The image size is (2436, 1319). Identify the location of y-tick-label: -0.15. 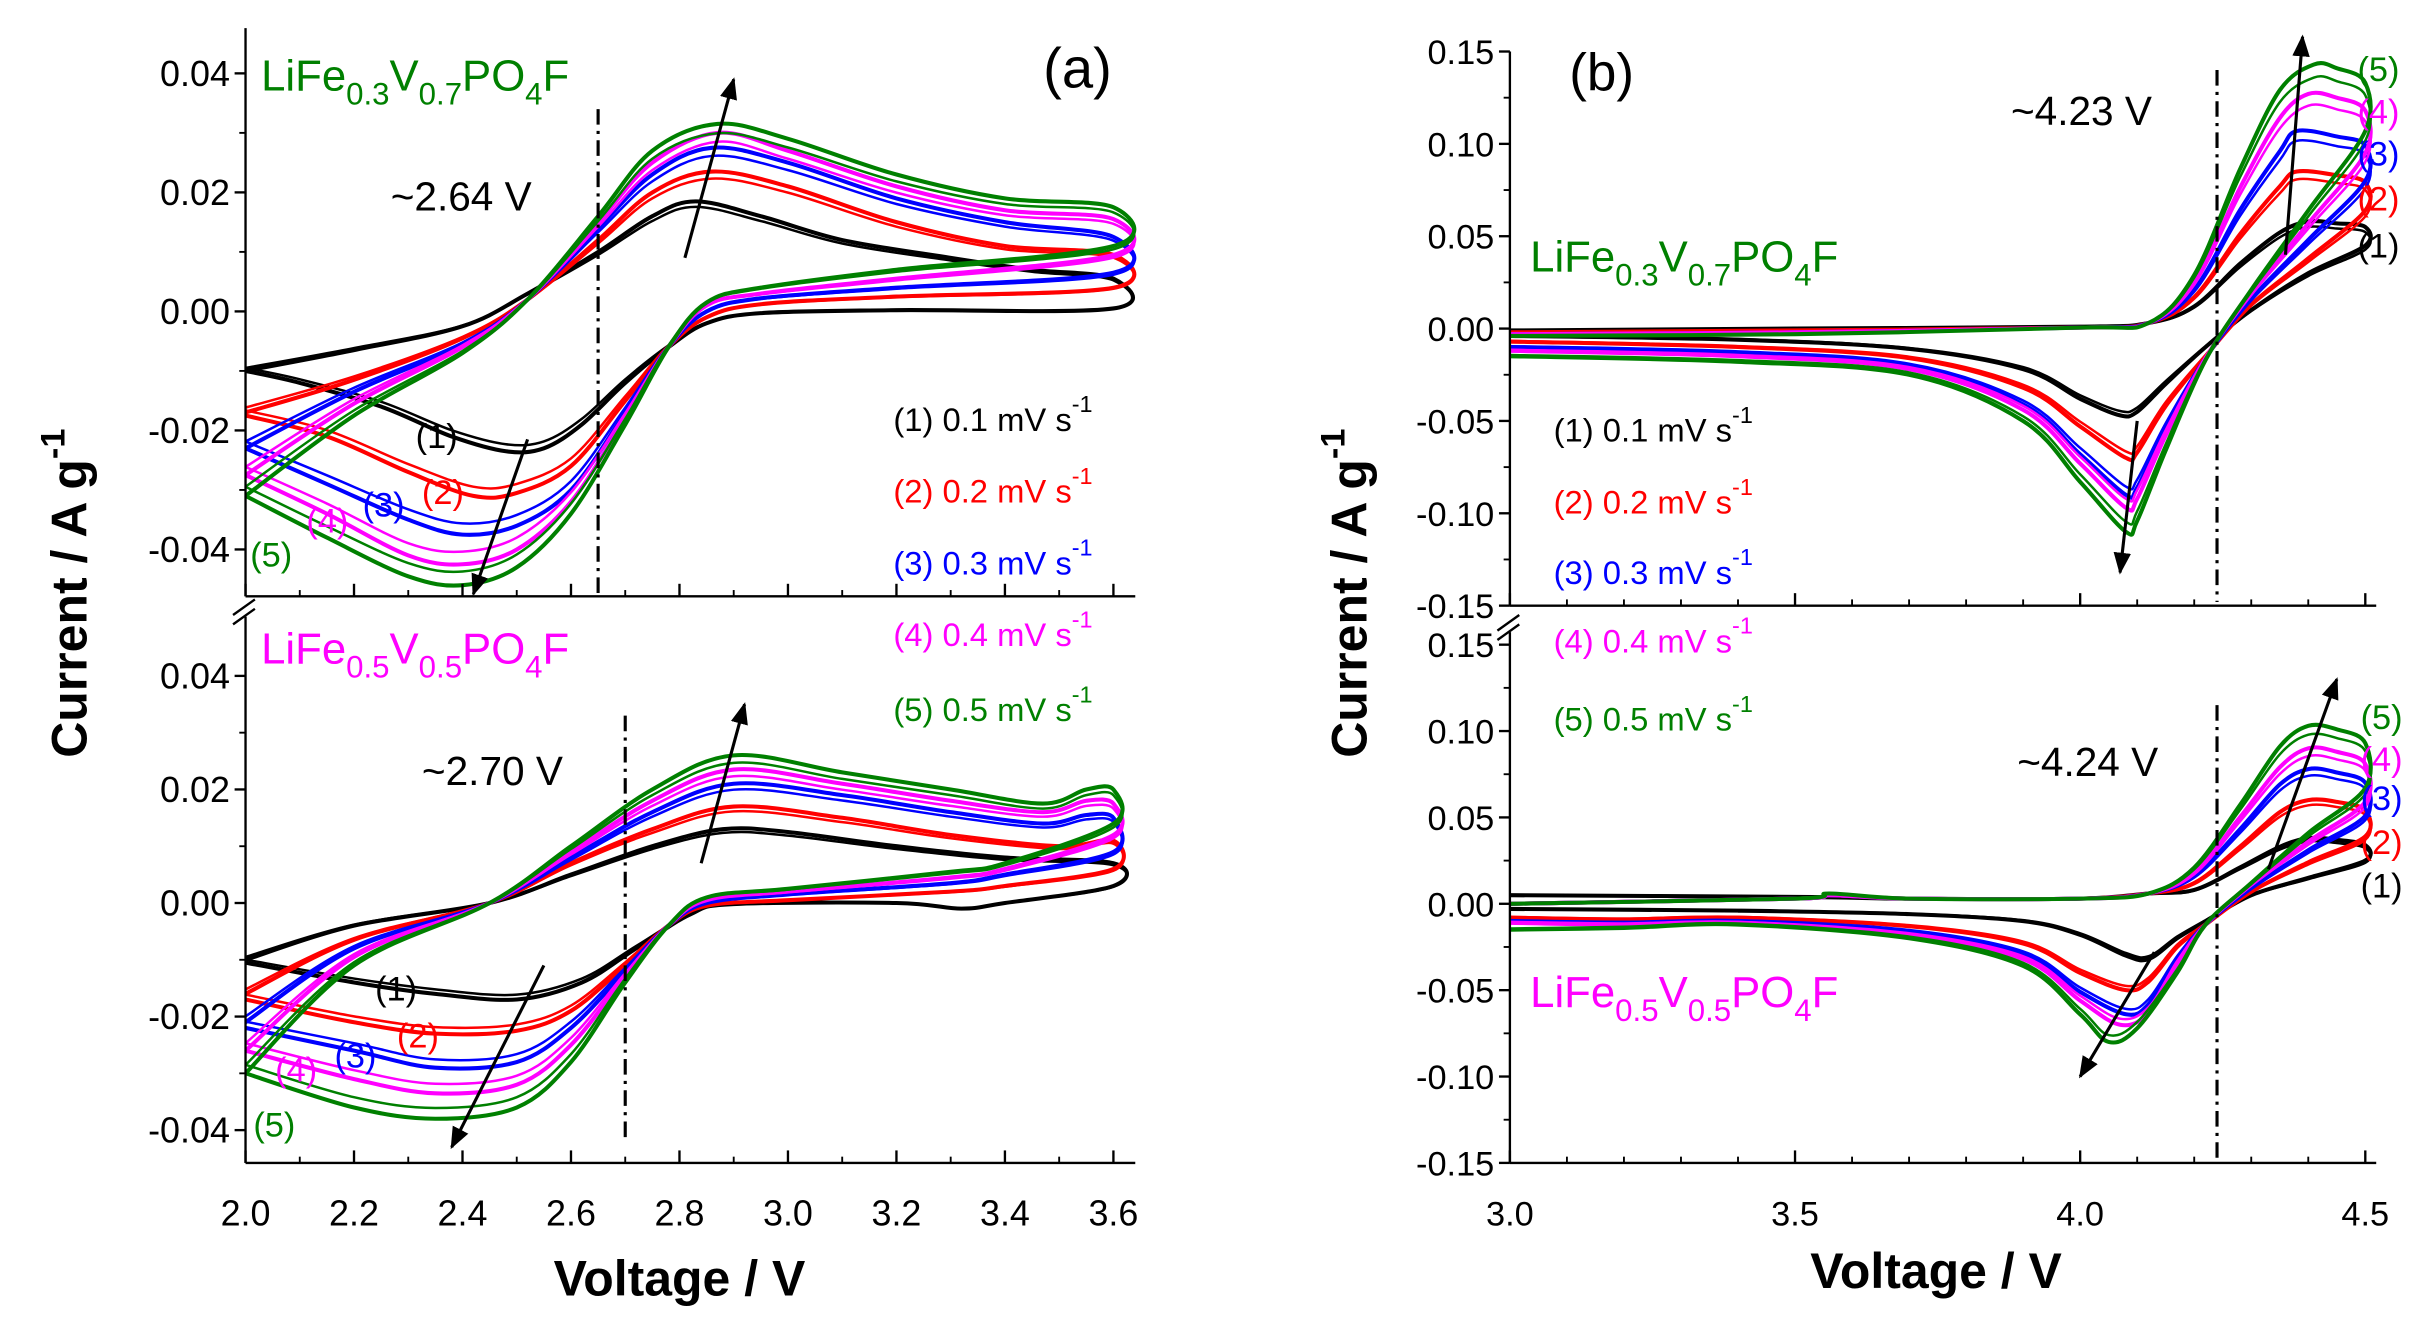
(1455, 607).